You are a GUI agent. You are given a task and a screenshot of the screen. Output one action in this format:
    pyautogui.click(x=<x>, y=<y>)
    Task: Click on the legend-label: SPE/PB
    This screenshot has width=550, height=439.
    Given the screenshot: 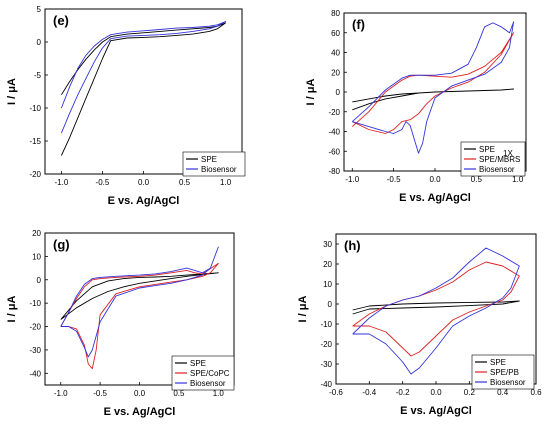 What is the action you would take?
    pyautogui.click(x=504, y=372)
    